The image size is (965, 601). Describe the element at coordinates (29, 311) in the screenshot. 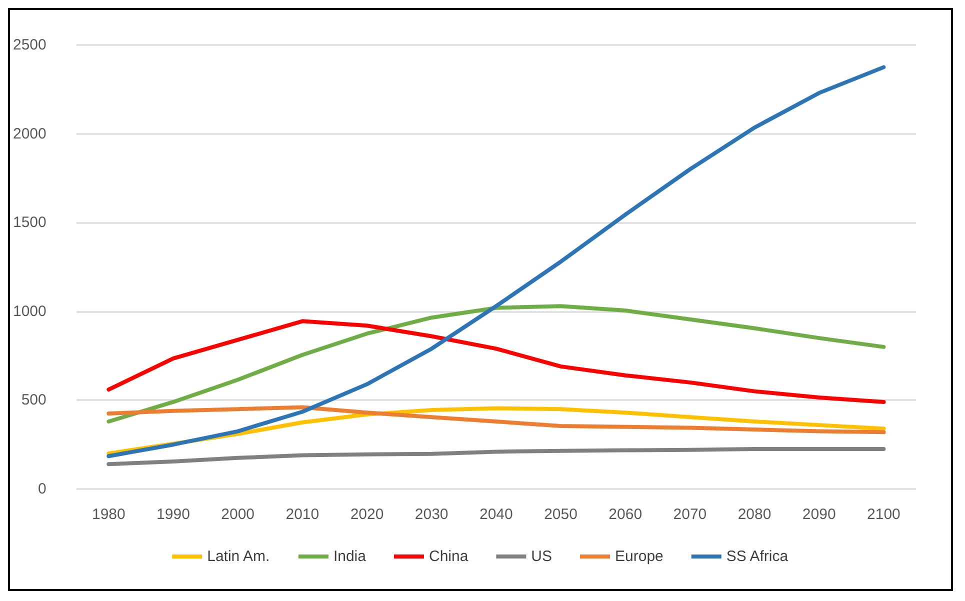

I see `y-tick-label: 1000` at that location.